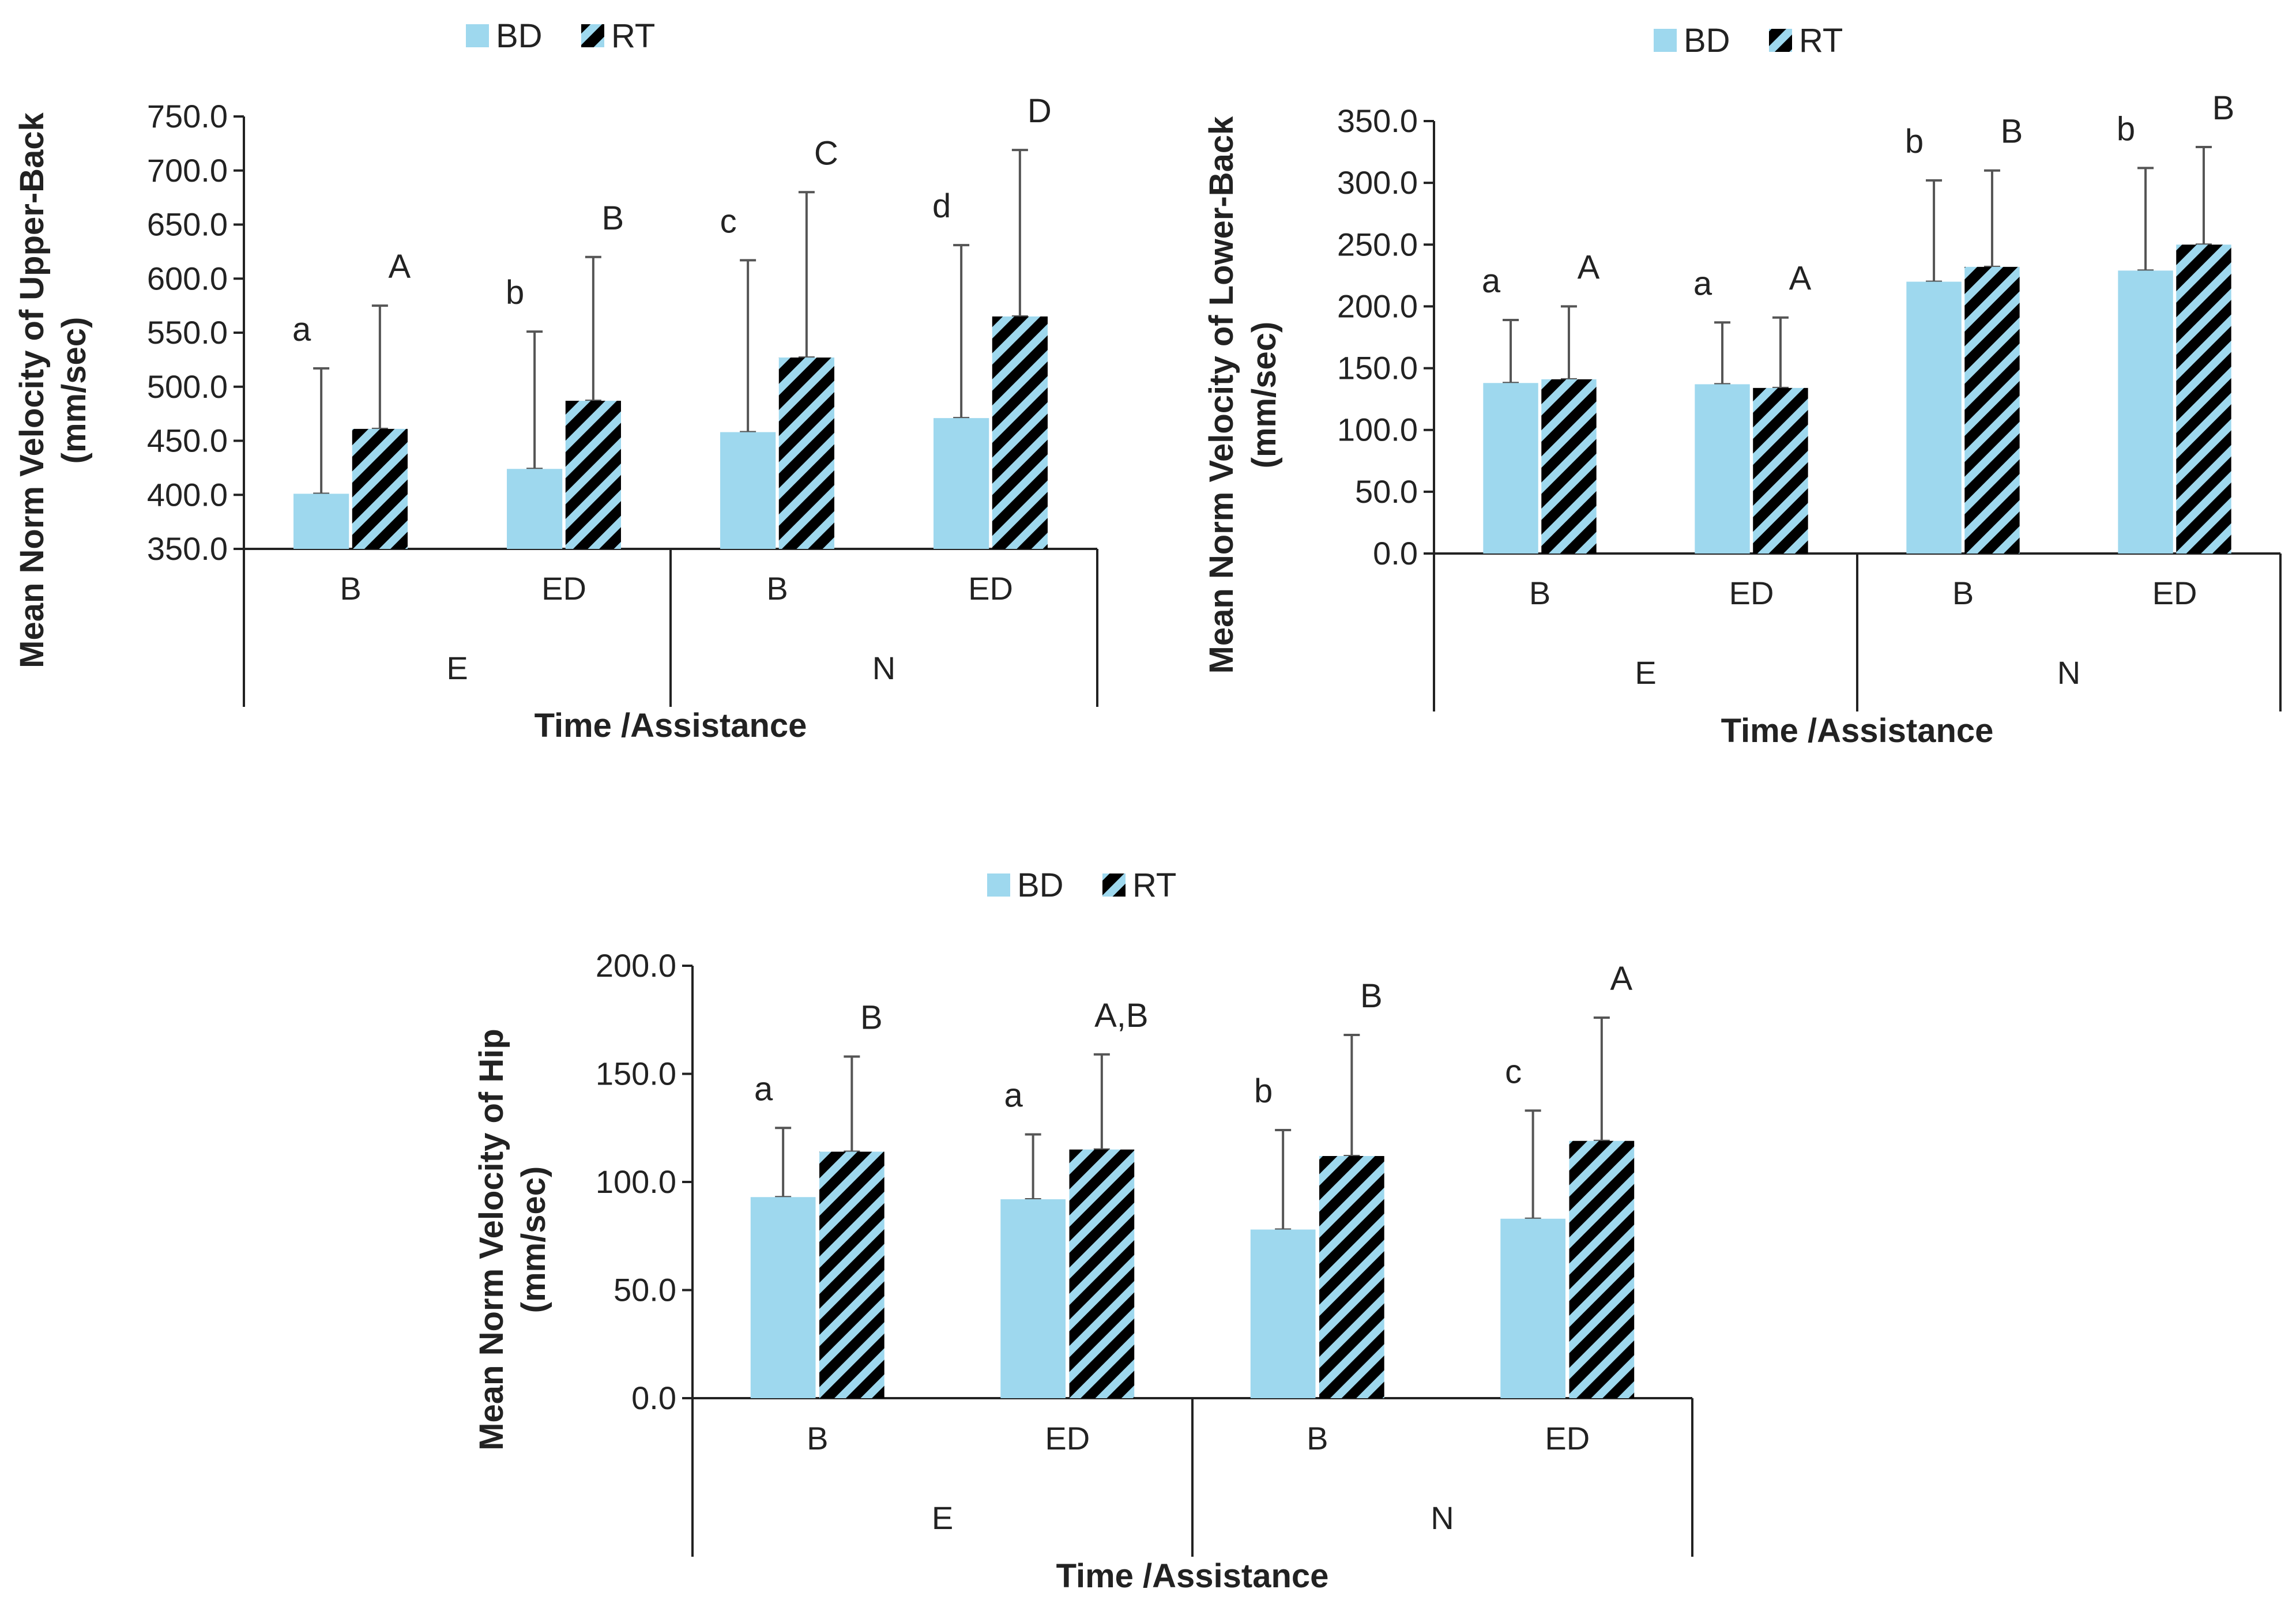 This screenshot has height=1619, width=2296. Describe the element at coordinates (187, 116) in the screenshot. I see `y-tick-label: 750.0` at that location.